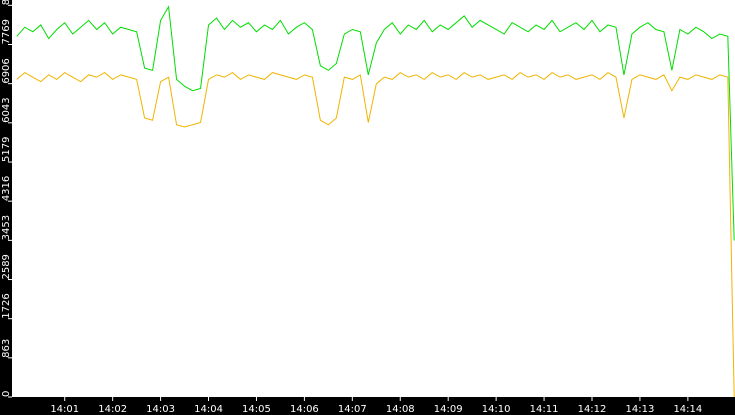  I want to click on y-tick-label: 4316, so click(6, 188).